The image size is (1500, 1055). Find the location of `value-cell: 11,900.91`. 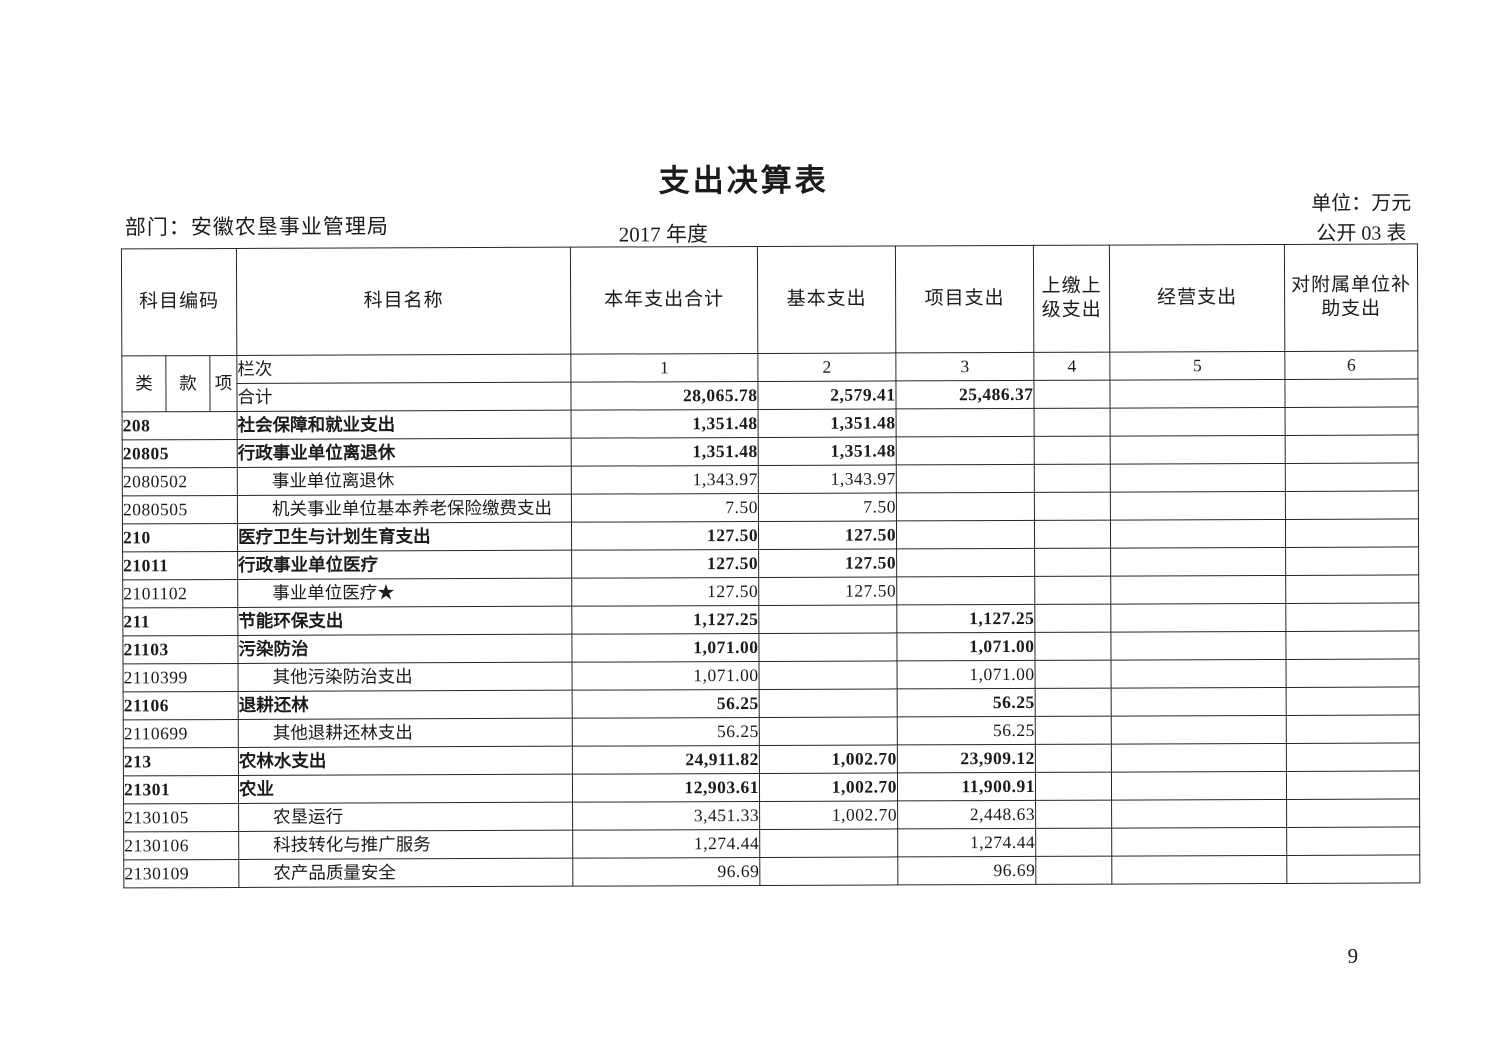

value-cell: 11,900.91 is located at coordinates (966, 786).